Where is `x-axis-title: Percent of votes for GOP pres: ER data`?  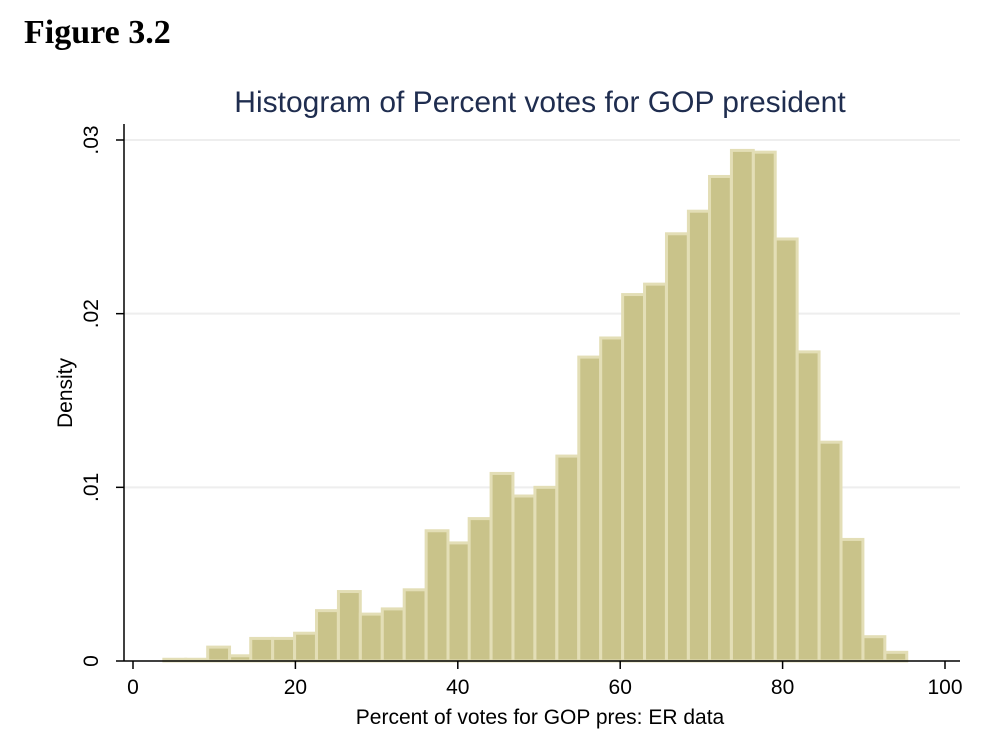
x-axis-title: Percent of votes for GOP pres: ER data is located at coordinates (540, 717).